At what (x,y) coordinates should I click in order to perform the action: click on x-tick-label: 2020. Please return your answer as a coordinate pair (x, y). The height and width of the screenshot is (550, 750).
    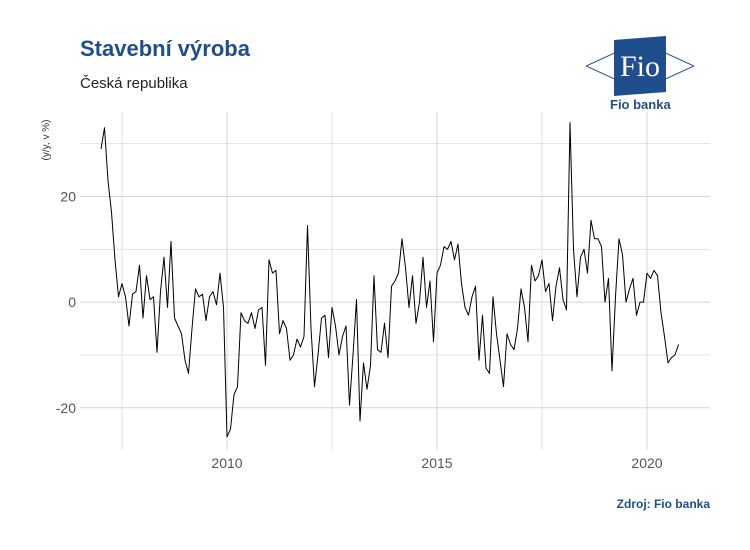
    Looking at the image, I should click on (646, 463).